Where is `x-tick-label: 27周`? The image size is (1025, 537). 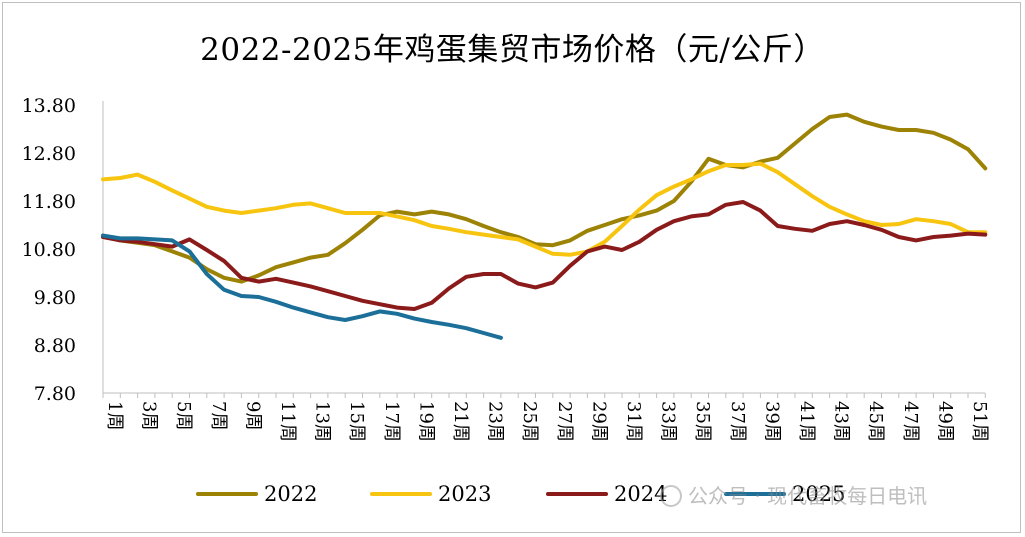 x-tick-label: 27周 is located at coordinates (564, 421).